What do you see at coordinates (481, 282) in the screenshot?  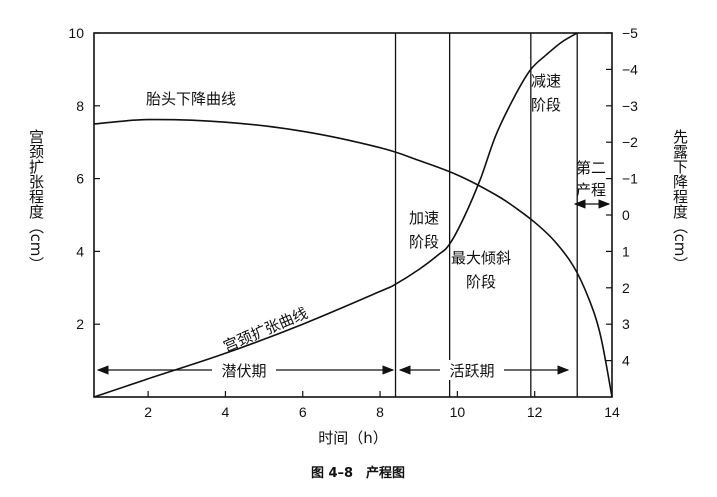 I see `max-slope-label-2: 阶段` at bounding box center [481, 282].